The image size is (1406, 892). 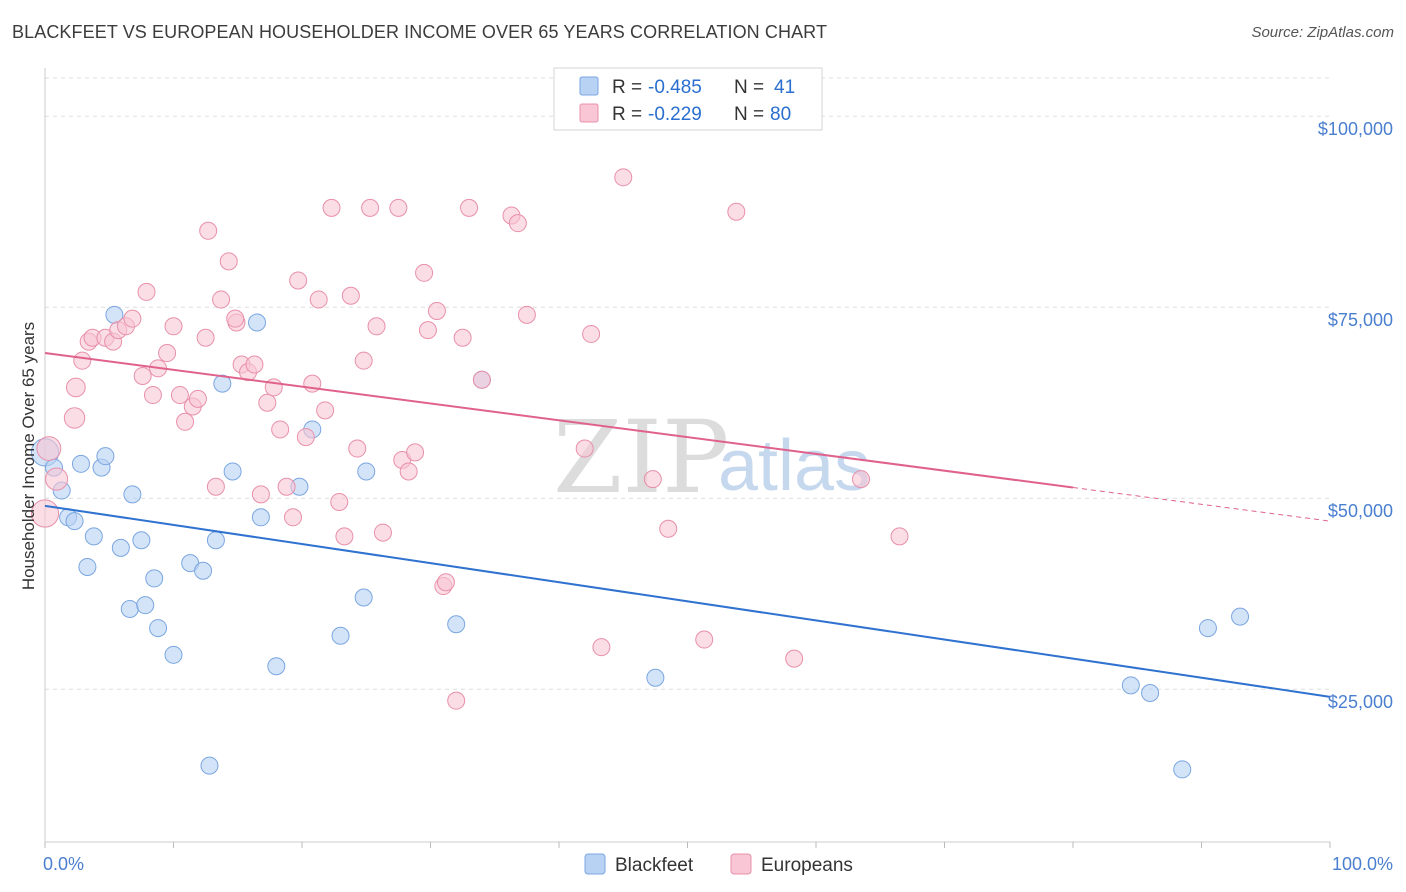 I want to click on stats-blackfeet-r-value: -0.485, so click(x=675, y=87).